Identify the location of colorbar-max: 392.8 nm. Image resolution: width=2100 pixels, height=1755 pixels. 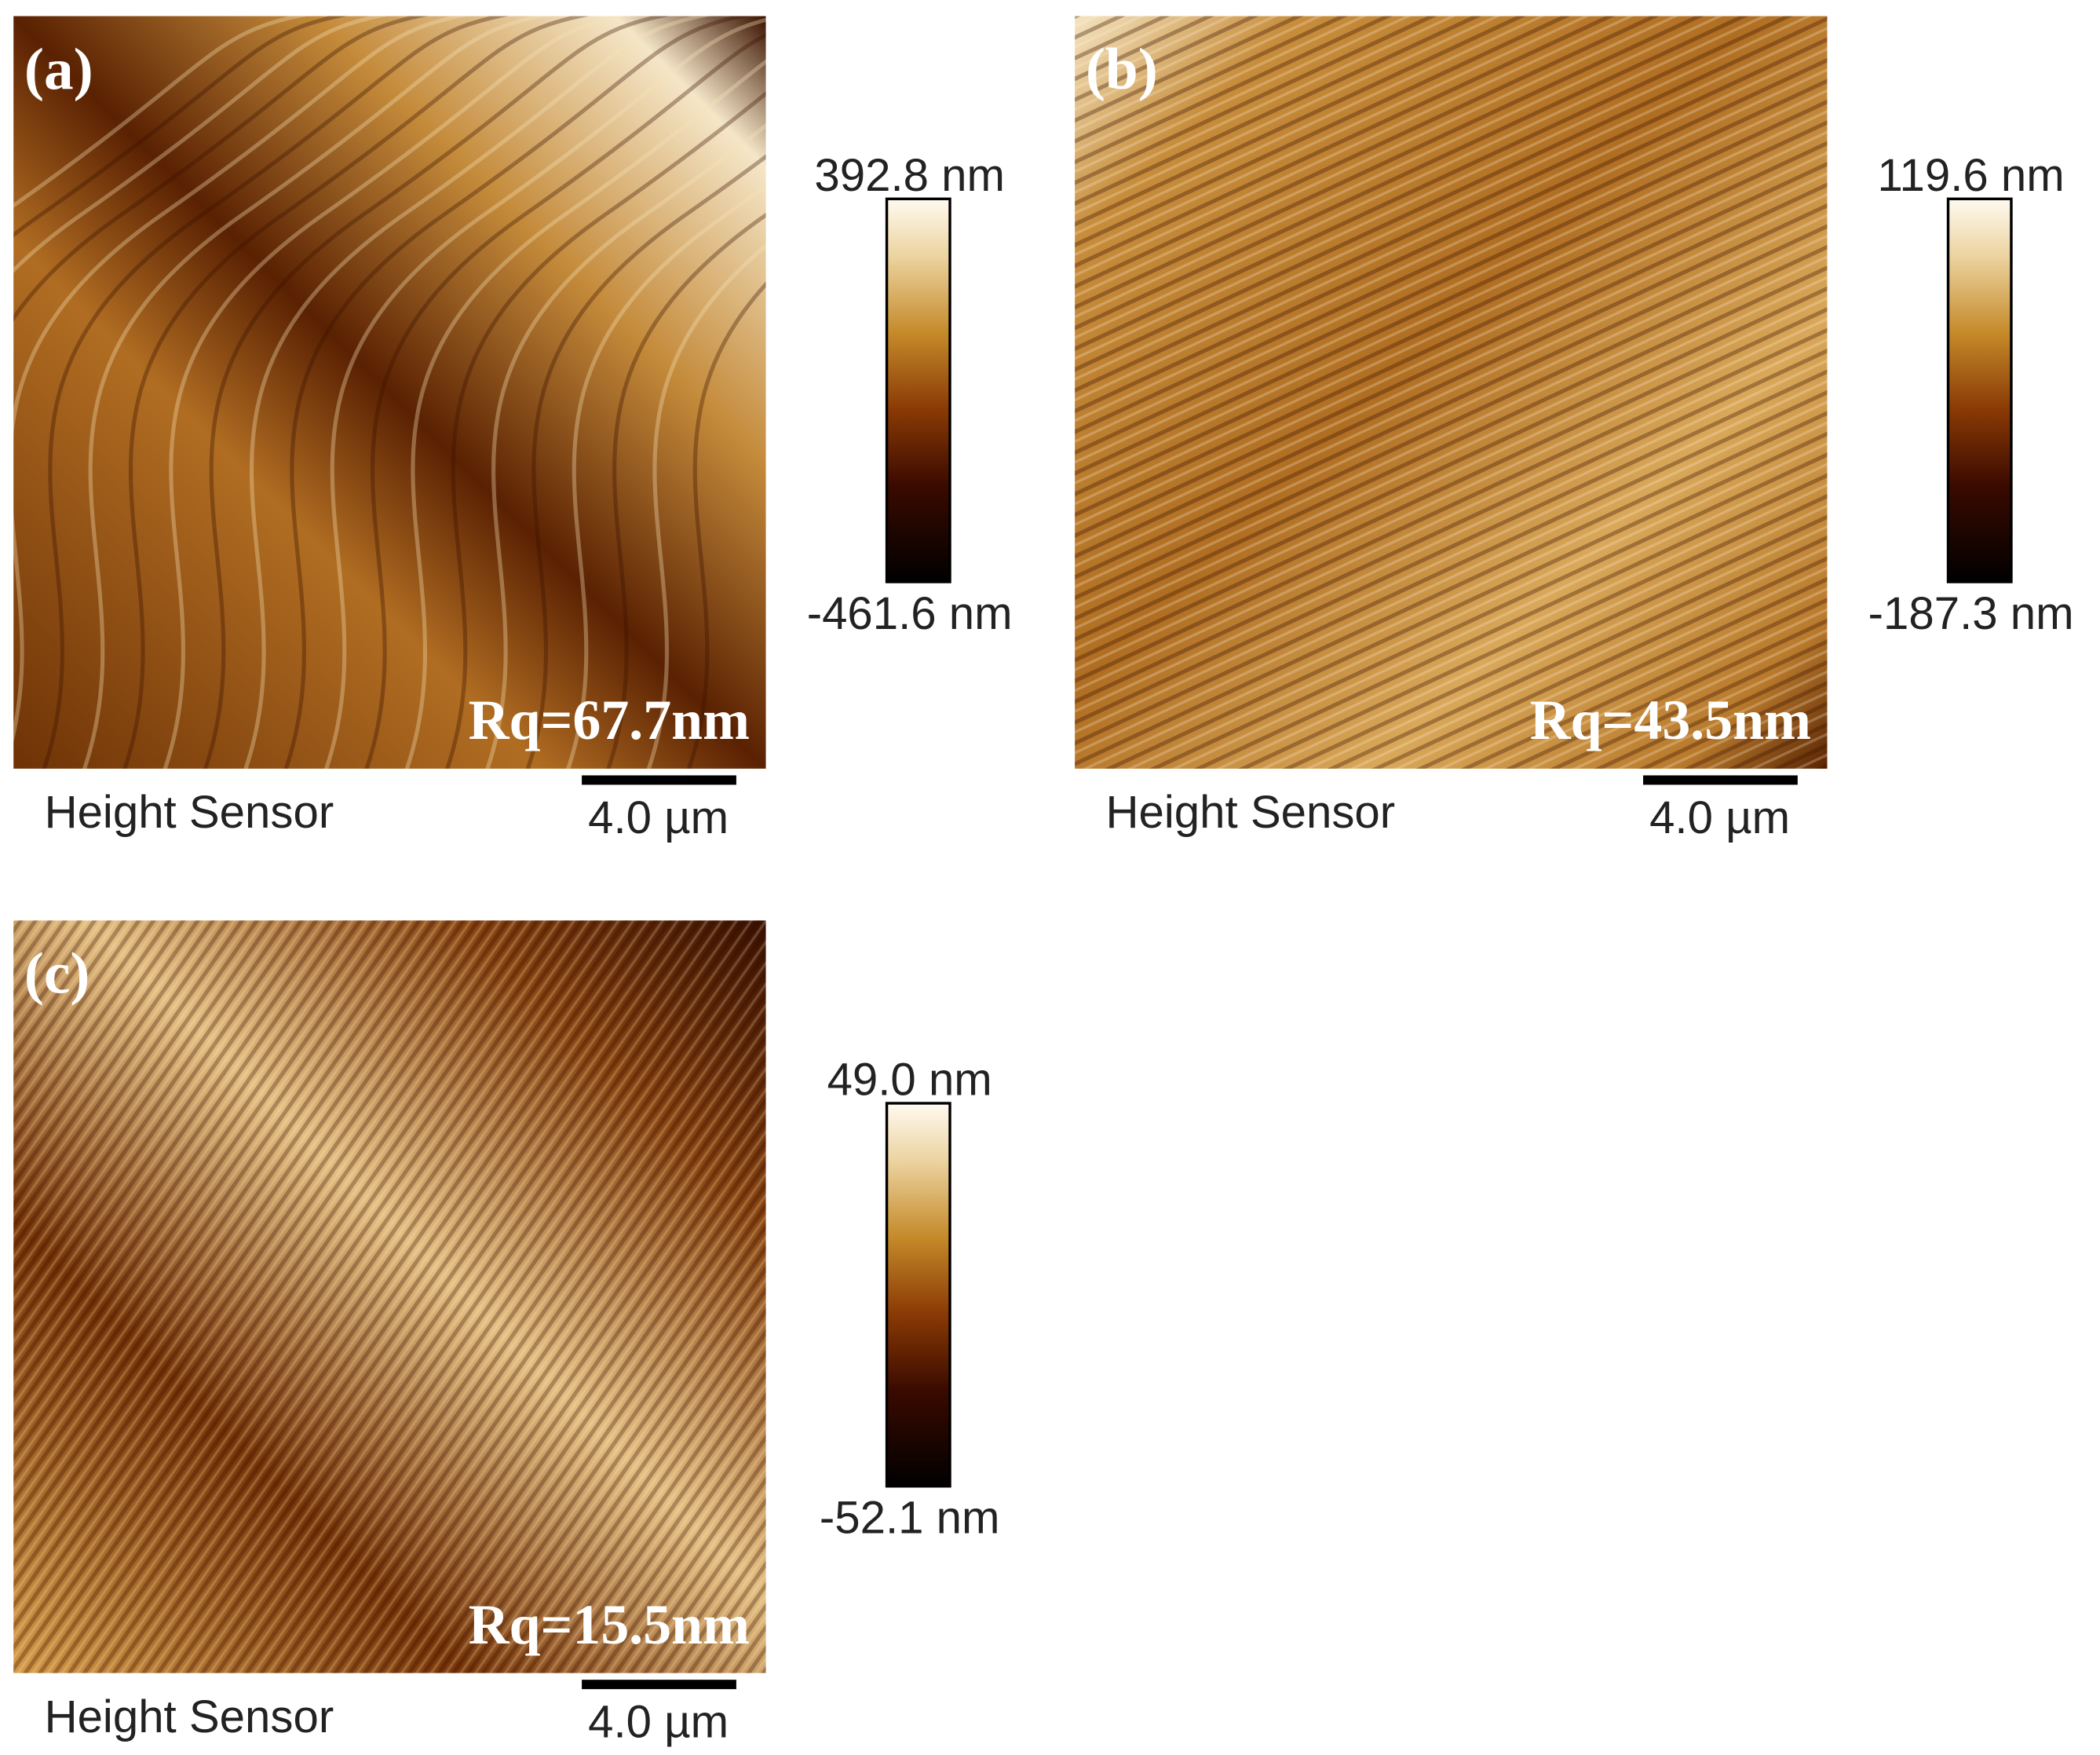
(909, 175).